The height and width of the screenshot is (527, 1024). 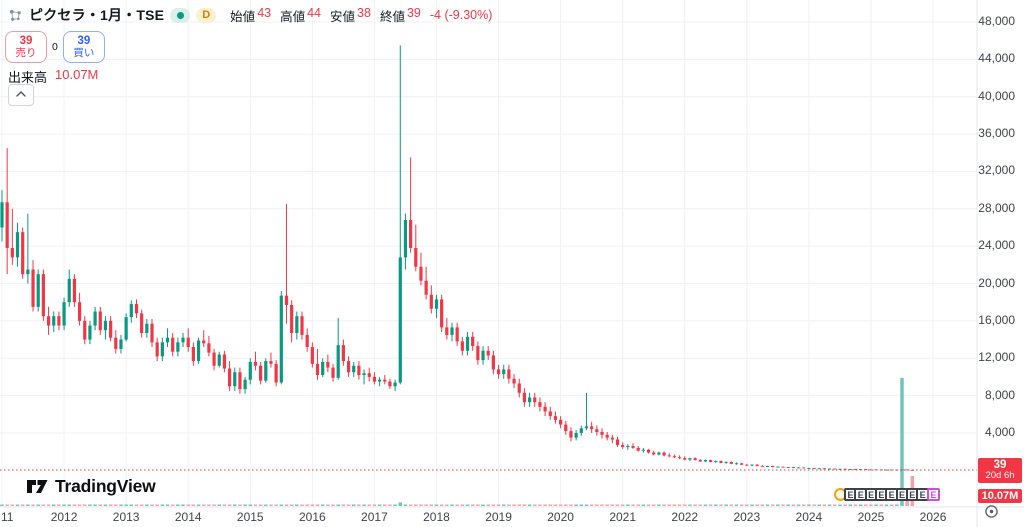 I want to click on volume-indicator-row: 出来高 10.07M, so click(x=53, y=76).